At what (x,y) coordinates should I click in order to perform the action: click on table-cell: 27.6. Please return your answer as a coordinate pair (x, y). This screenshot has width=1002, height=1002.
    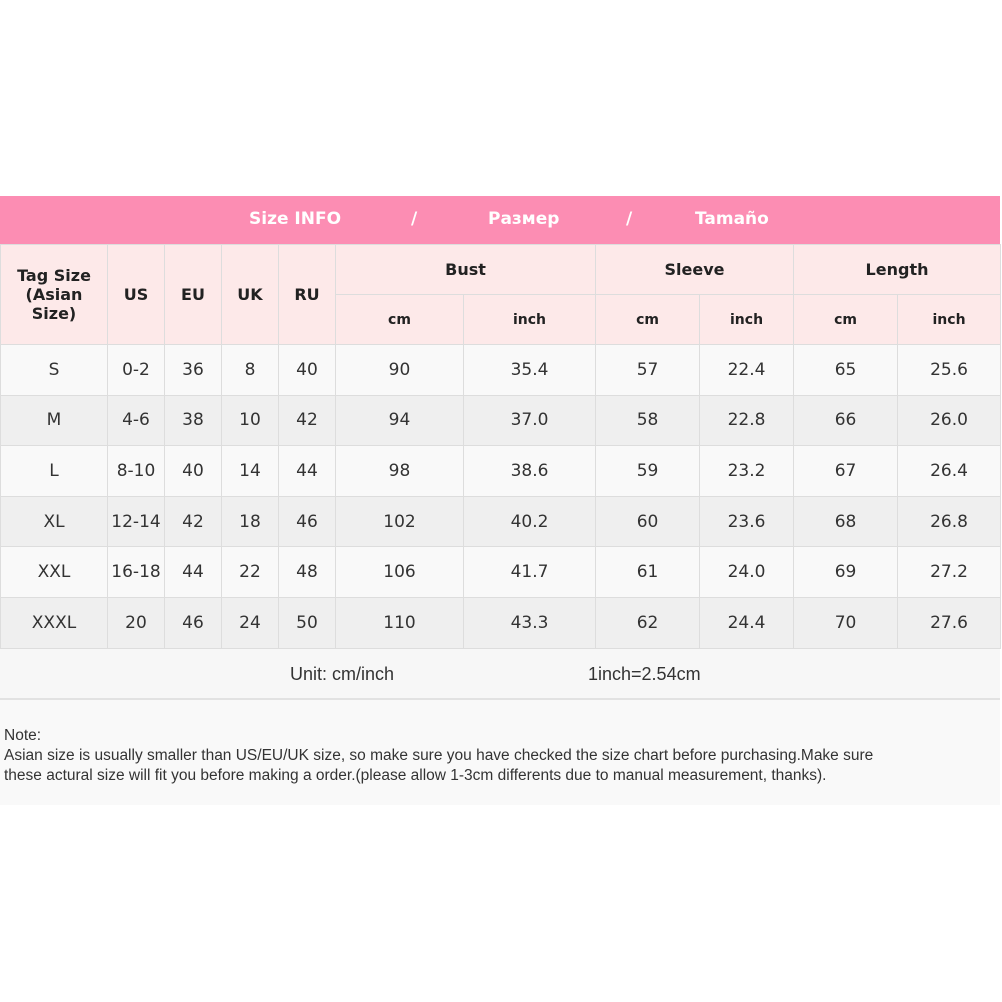
    Looking at the image, I should click on (949, 622).